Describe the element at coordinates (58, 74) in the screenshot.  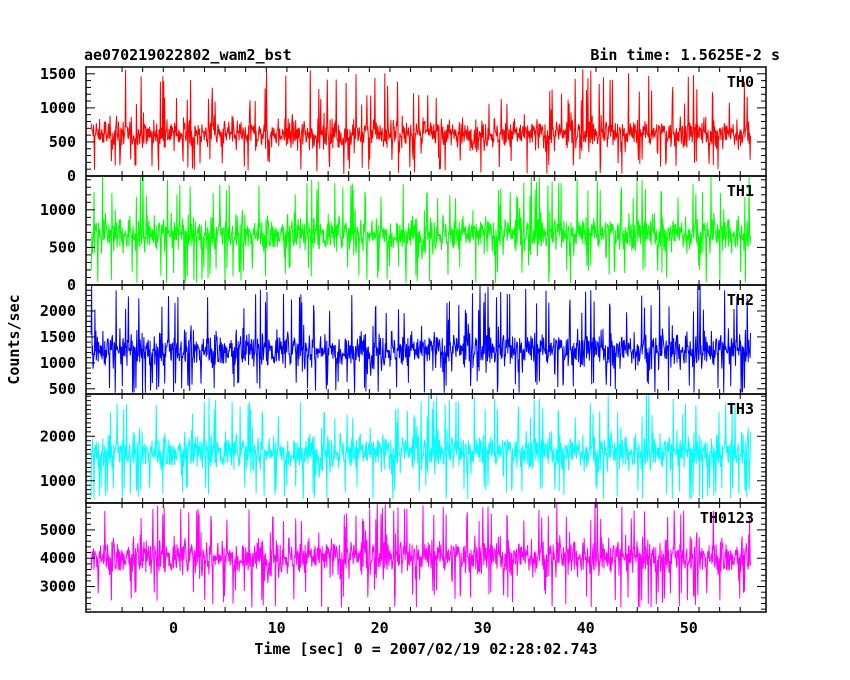
I see `y-tick-label-th0: 1500` at that location.